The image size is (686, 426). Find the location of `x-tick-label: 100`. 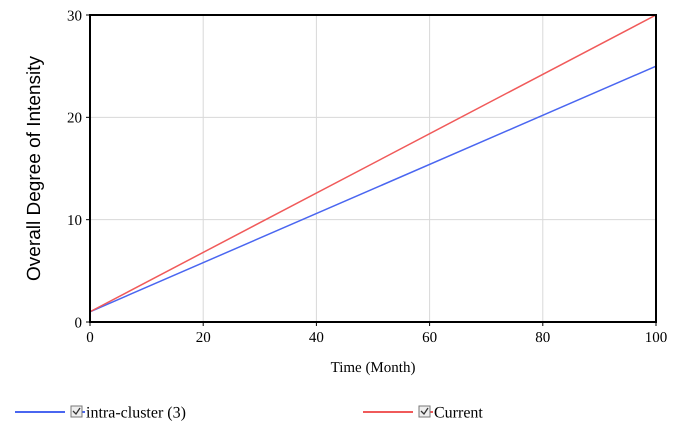

x-tick-label: 100 is located at coordinates (656, 338).